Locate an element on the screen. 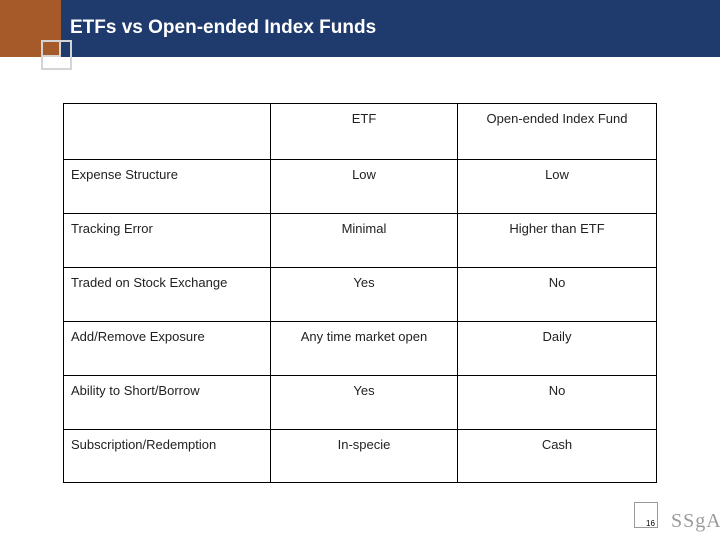 This screenshot has height=540, width=720. page-number-box is located at coordinates (646, 515).